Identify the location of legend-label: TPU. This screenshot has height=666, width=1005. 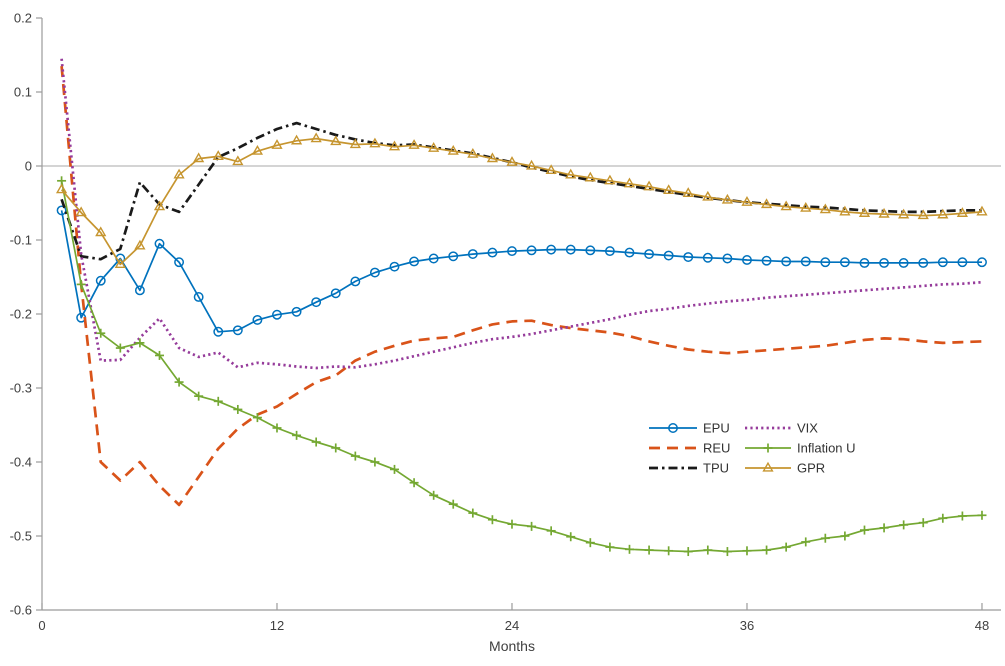
(716, 468).